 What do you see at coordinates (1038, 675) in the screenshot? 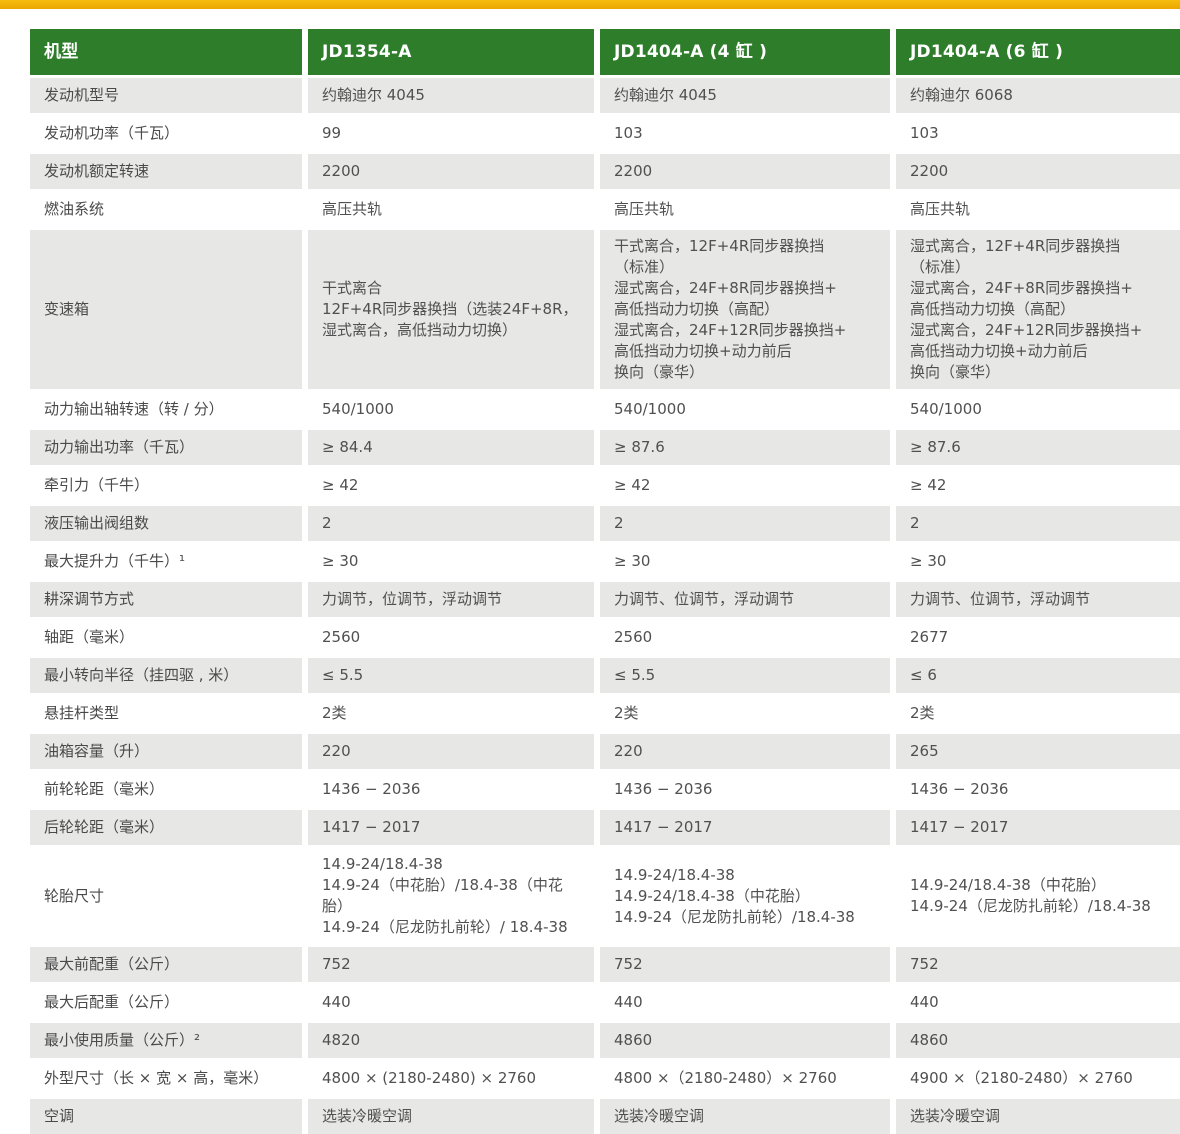
I see `row-value: ≤ 6` at bounding box center [1038, 675].